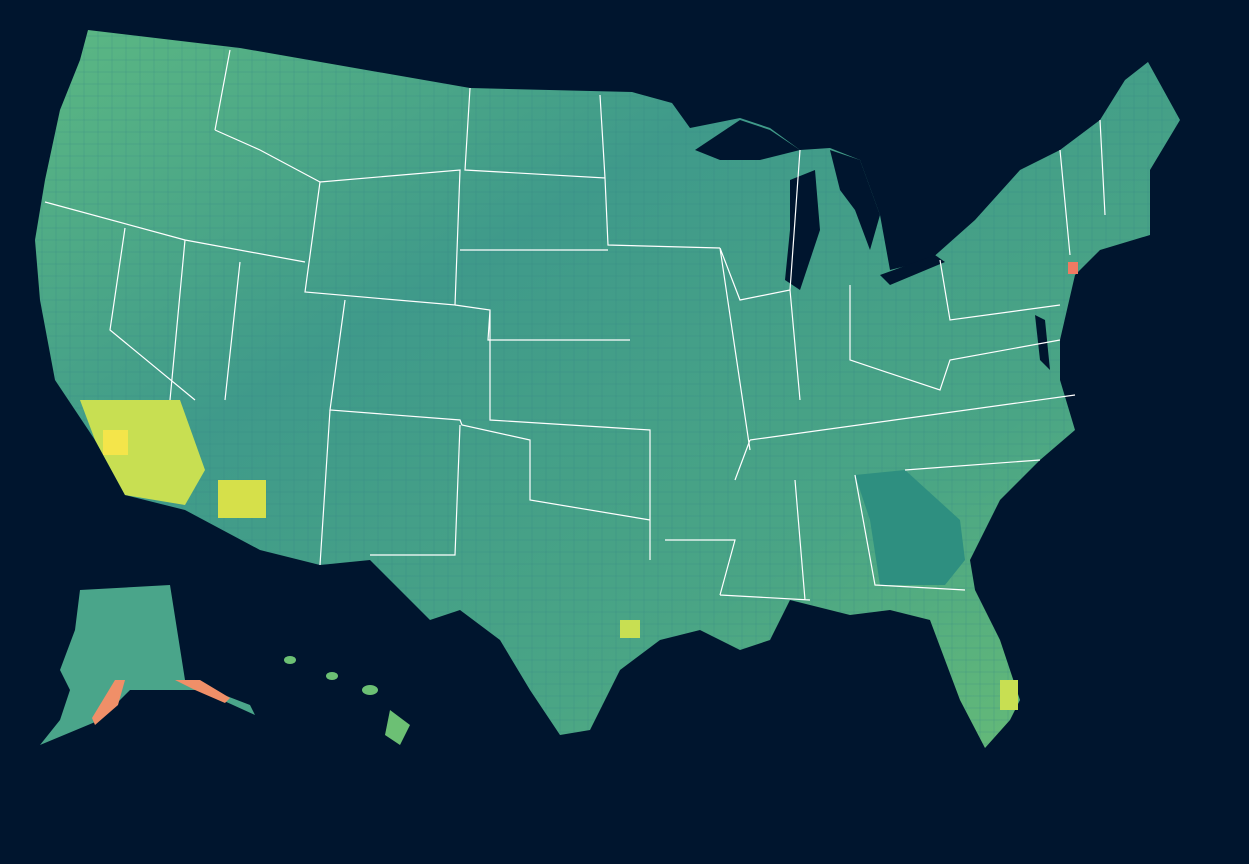  What do you see at coordinates (397, 727) in the screenshot?
I see `hawaii-big-island` at bounding box center [397, 727].